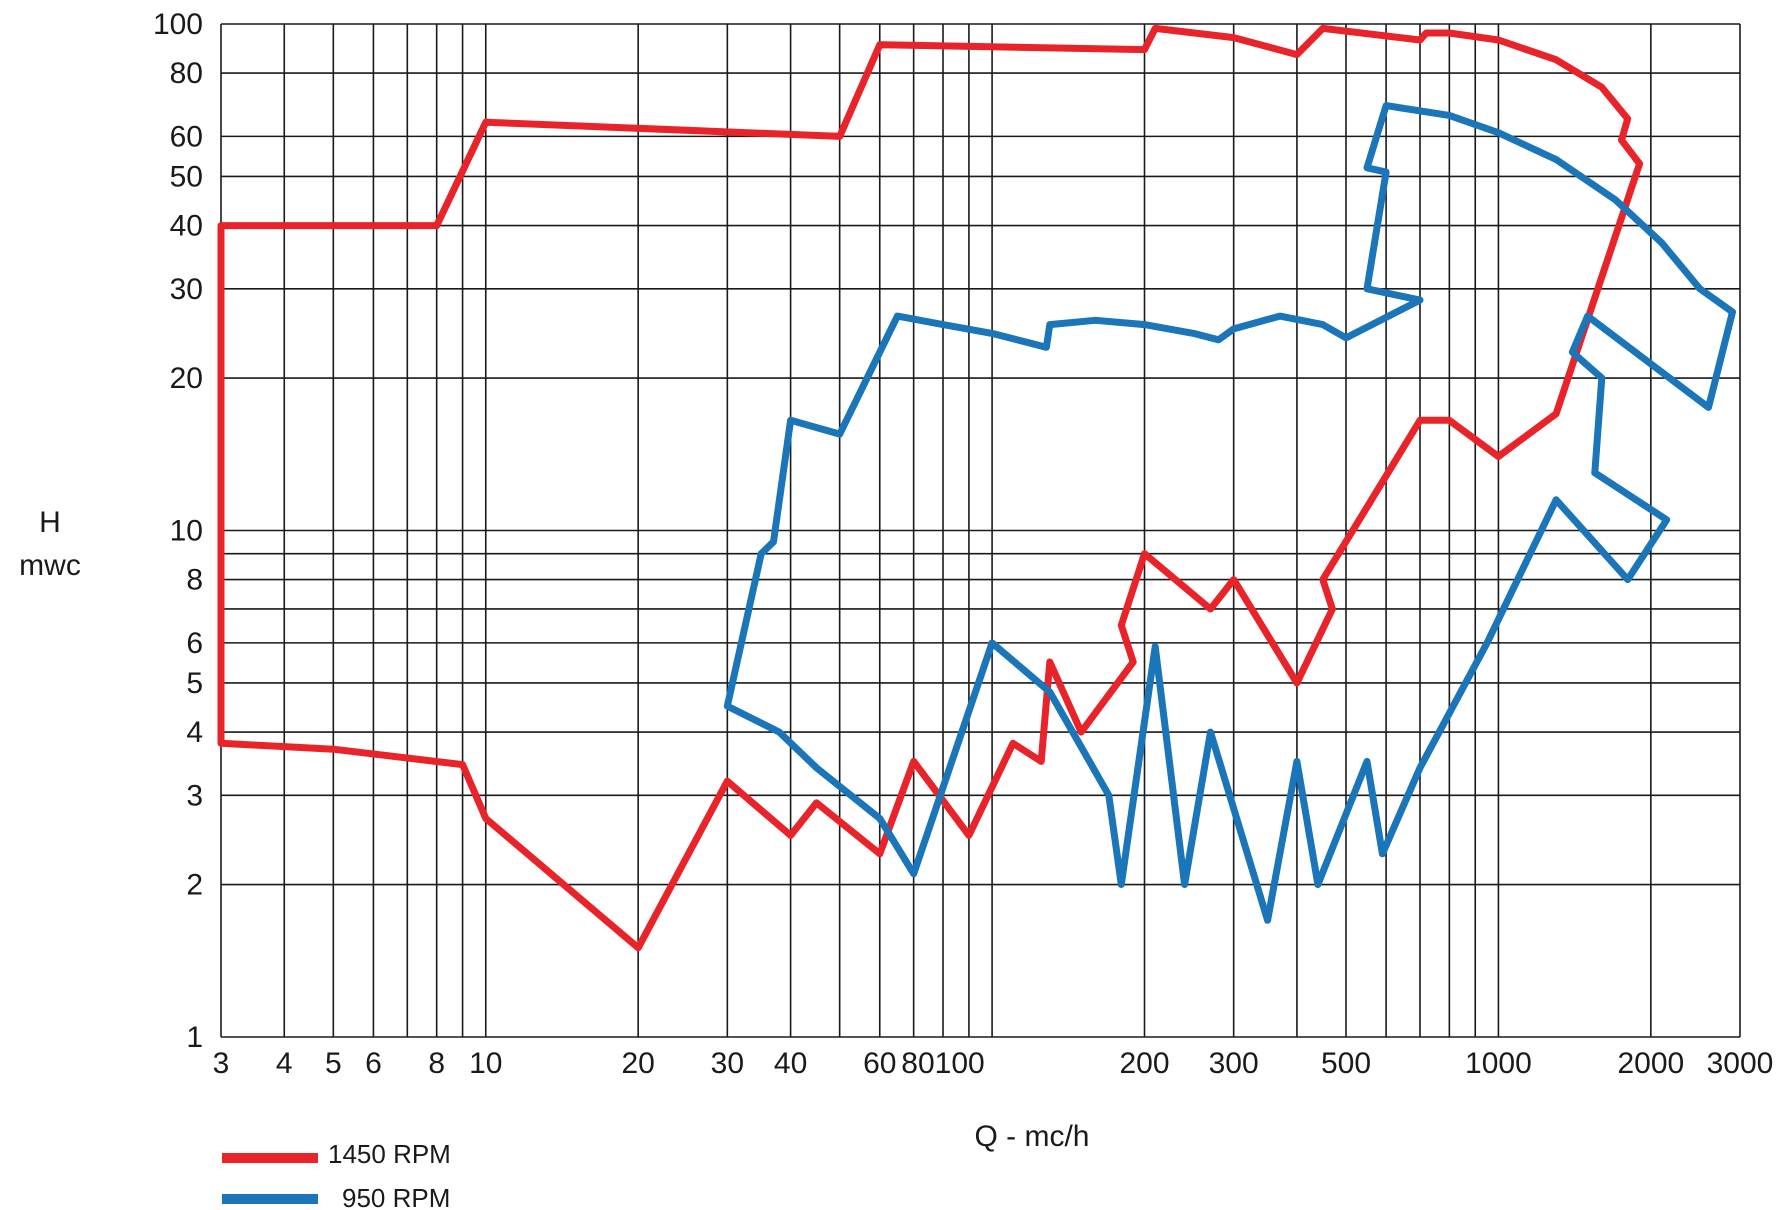 The image size is (1782, 1210). I want to click on y-tick-label: 60, so click(186, 136).